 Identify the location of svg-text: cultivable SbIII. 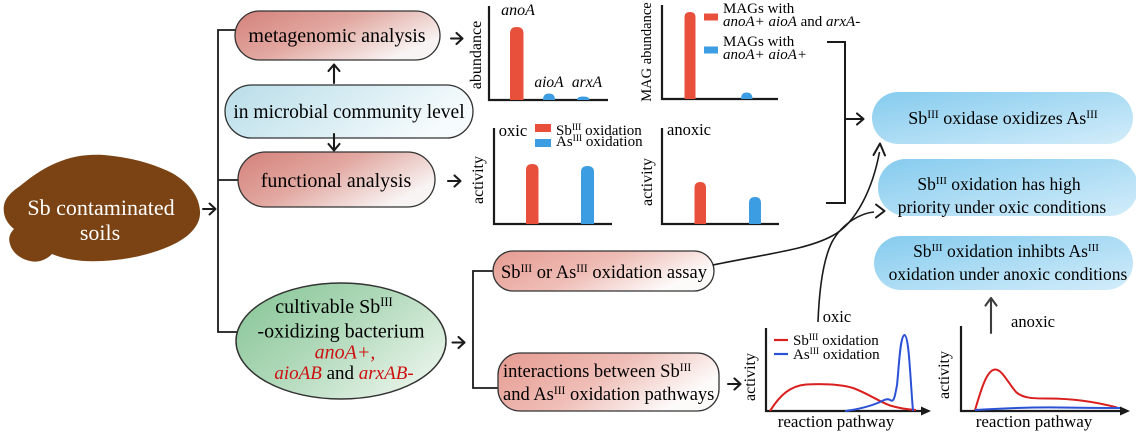
(333, 306).